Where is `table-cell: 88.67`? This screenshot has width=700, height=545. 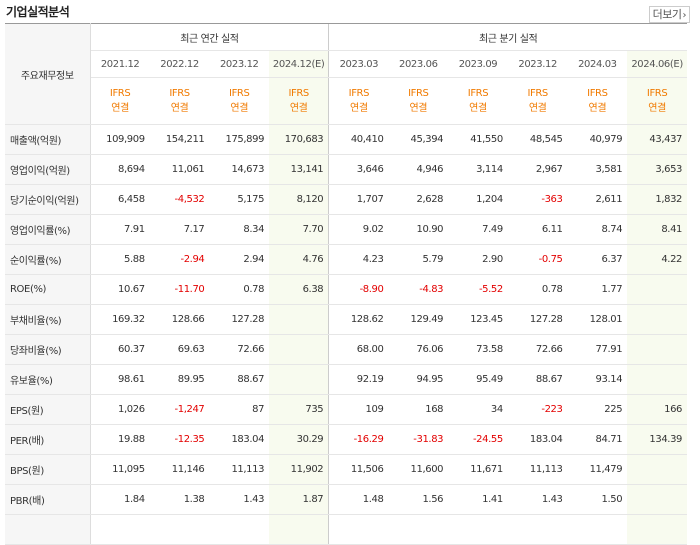
table-cell: 88.67 is located at coordinates (537, 379).